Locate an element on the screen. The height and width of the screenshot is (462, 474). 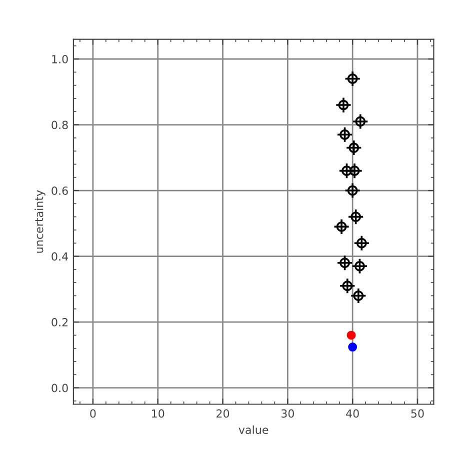
x-tick-label: 0 is located at coordinates (93, 413).